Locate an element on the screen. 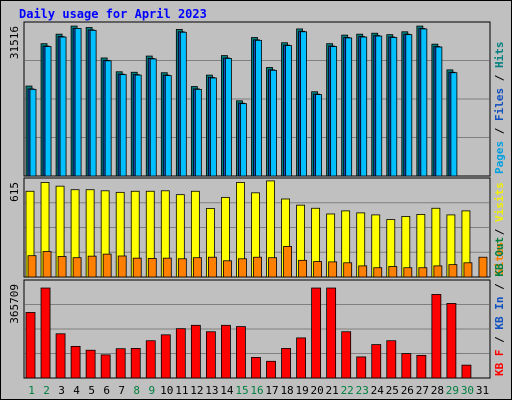 The height and width of the screenshot is (400, 512). day-label-17: 17 is located at coordinates (271, 390).